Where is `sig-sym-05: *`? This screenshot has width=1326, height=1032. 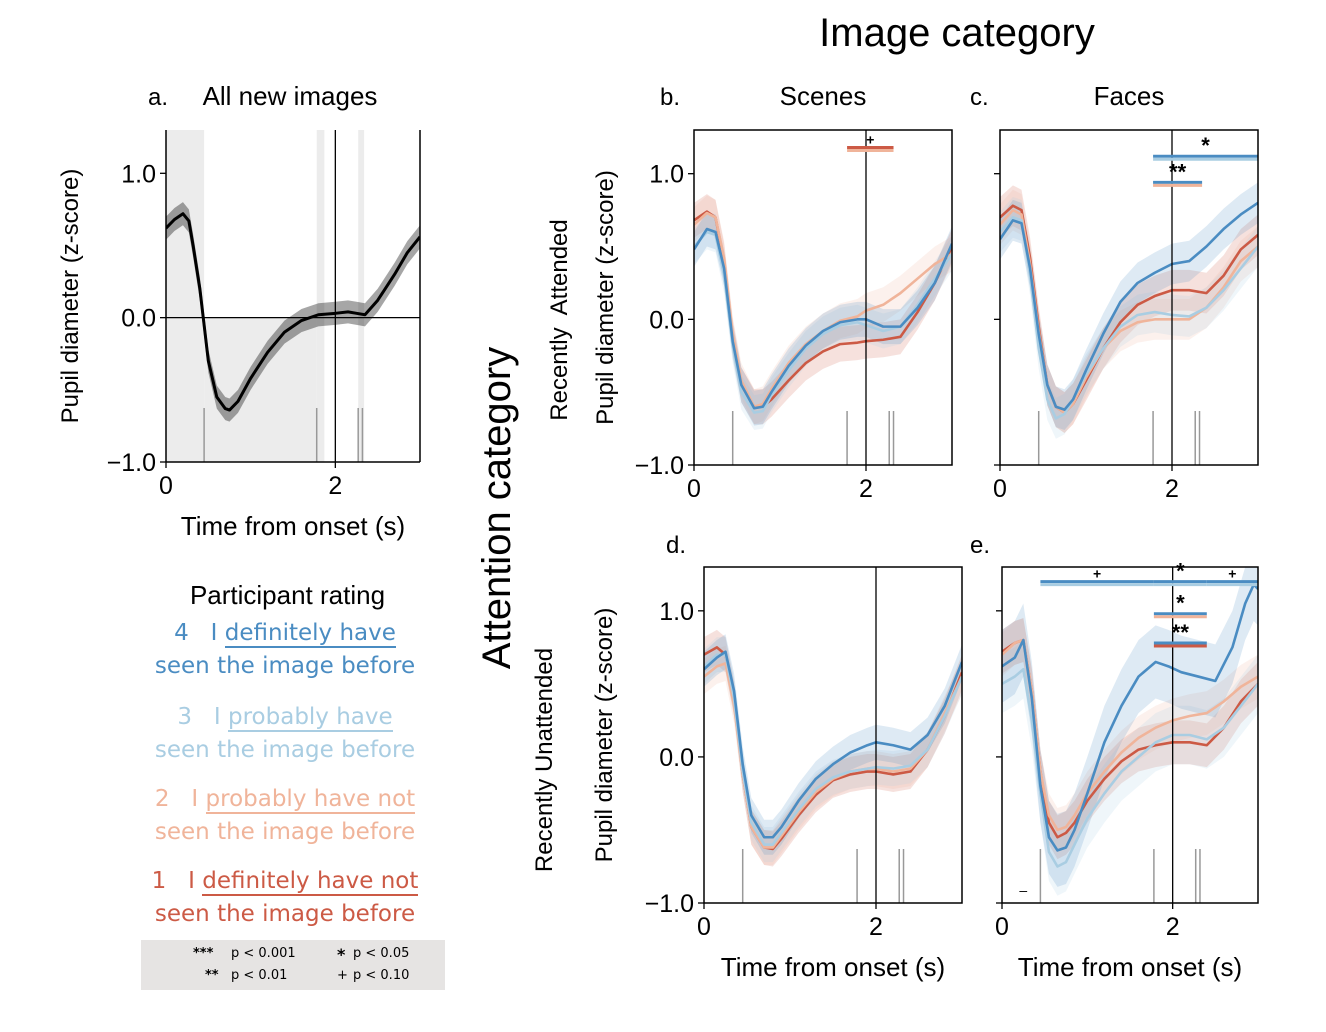
sig-sym-05: * is located at coordinates (341, 954).